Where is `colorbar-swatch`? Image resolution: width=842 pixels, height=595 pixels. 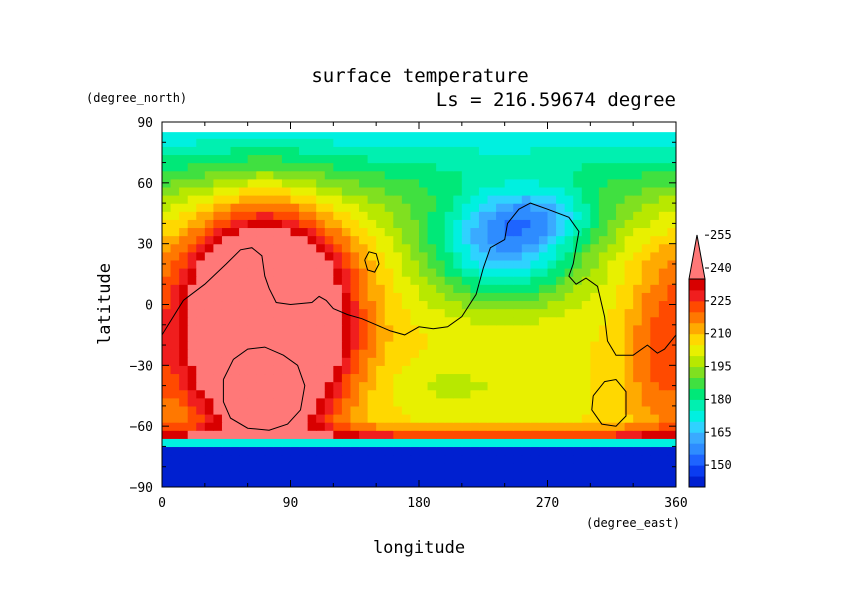
colorbar-swatch is located at coordinates (697, 295).